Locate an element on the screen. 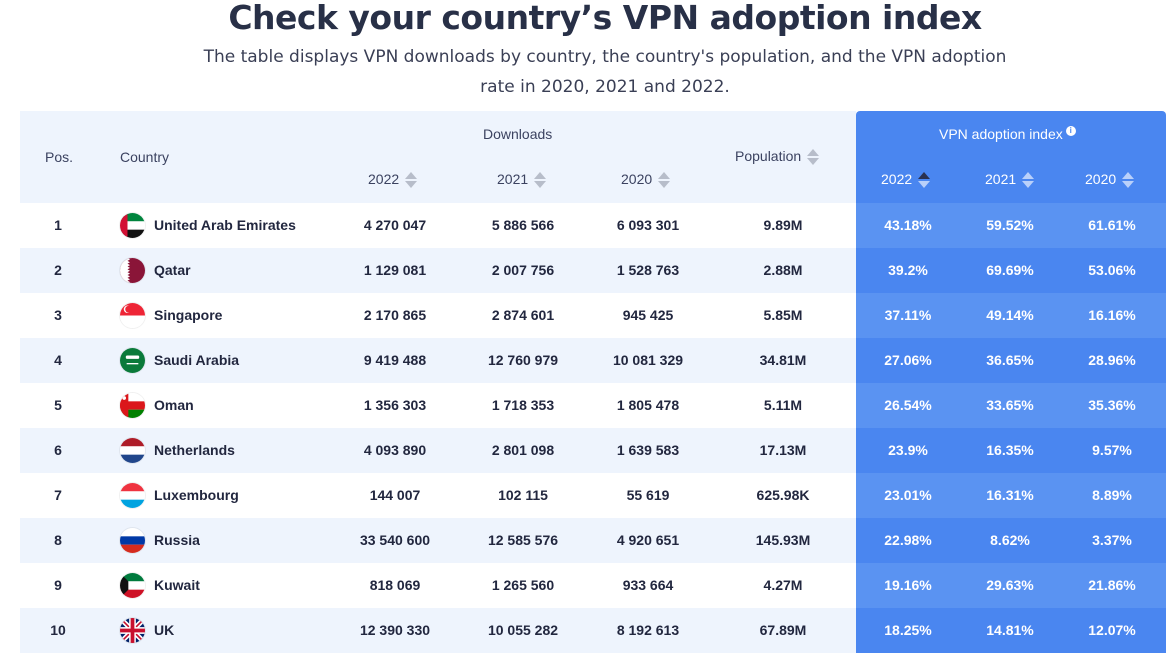  row-vpn-2022: 23.9% is located at coordinates (908, 450).